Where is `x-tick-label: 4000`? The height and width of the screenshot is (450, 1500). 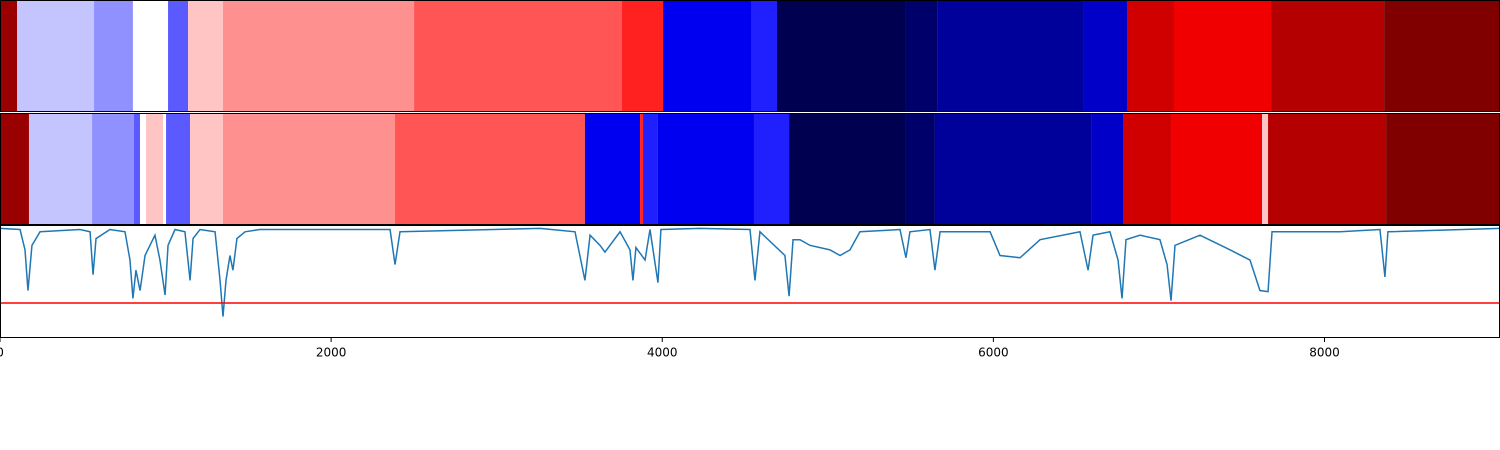
x-tick-label: 4000 is located at coordinates (662, 353).